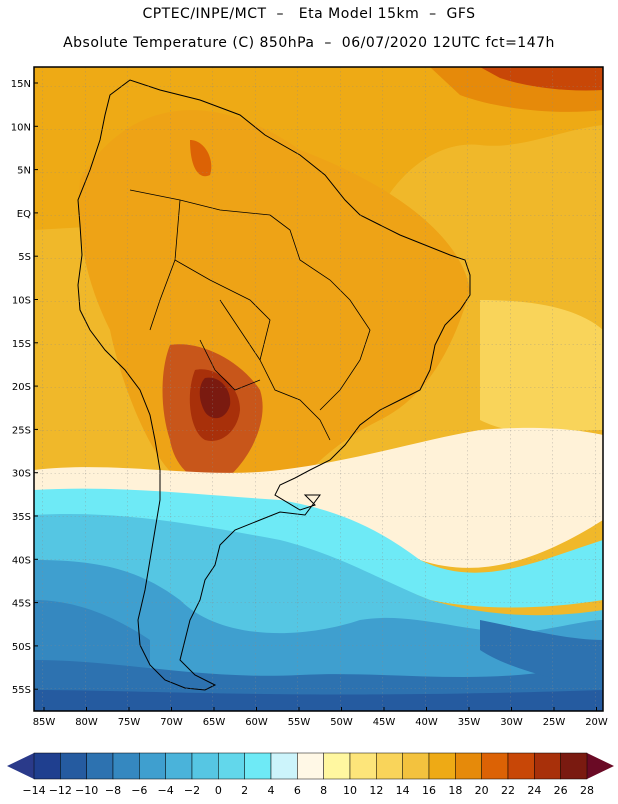 The height and width of the screenshot is (804, 618). Describe the element at coordinates (21, 560) in the screenshot. I see `lat-label-40s: 40S` at that location.